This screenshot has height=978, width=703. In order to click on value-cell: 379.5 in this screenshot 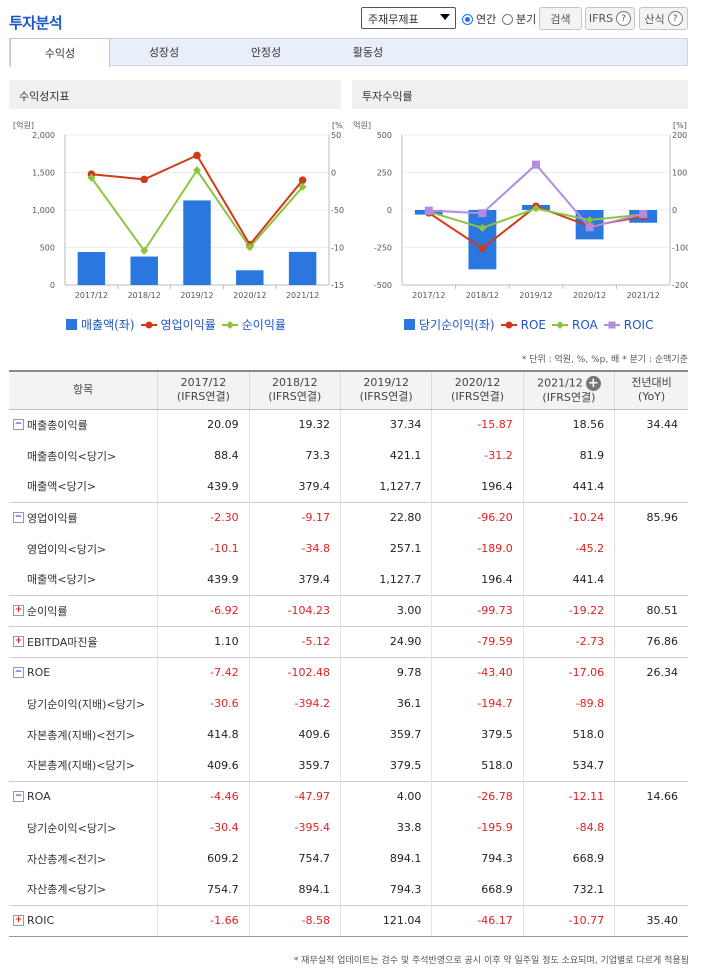, I will do `click(477, 734)`.